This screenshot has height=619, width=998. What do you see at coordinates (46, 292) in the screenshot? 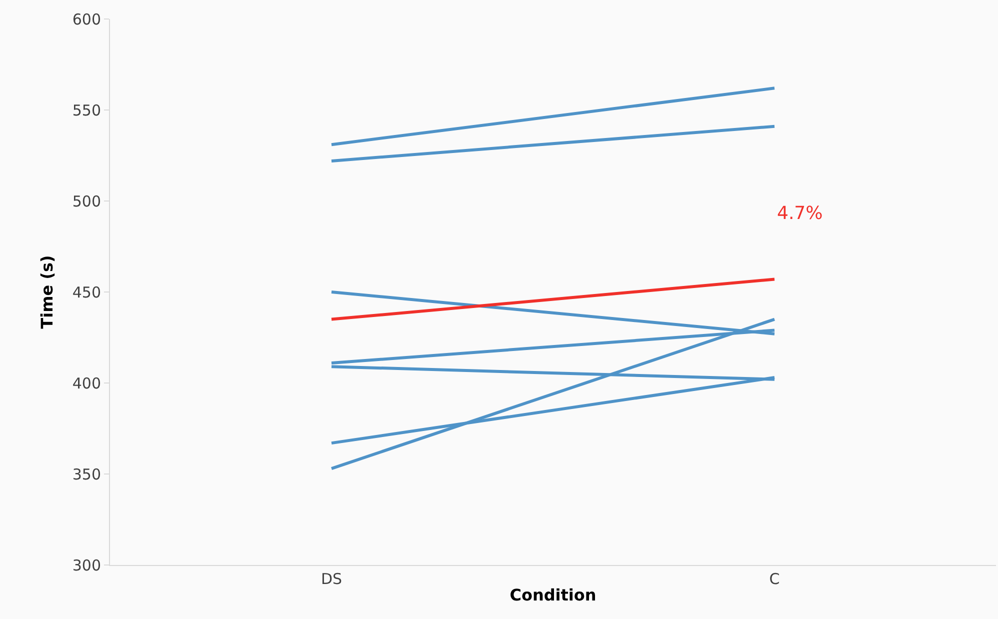
I see `y-axis-title: Time (s)` at bounding box center [46, 292].